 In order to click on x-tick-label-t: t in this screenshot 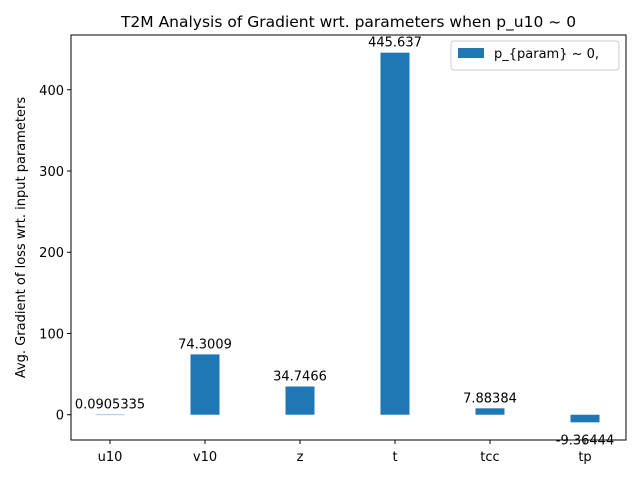, I will do `click(394, 457)`.